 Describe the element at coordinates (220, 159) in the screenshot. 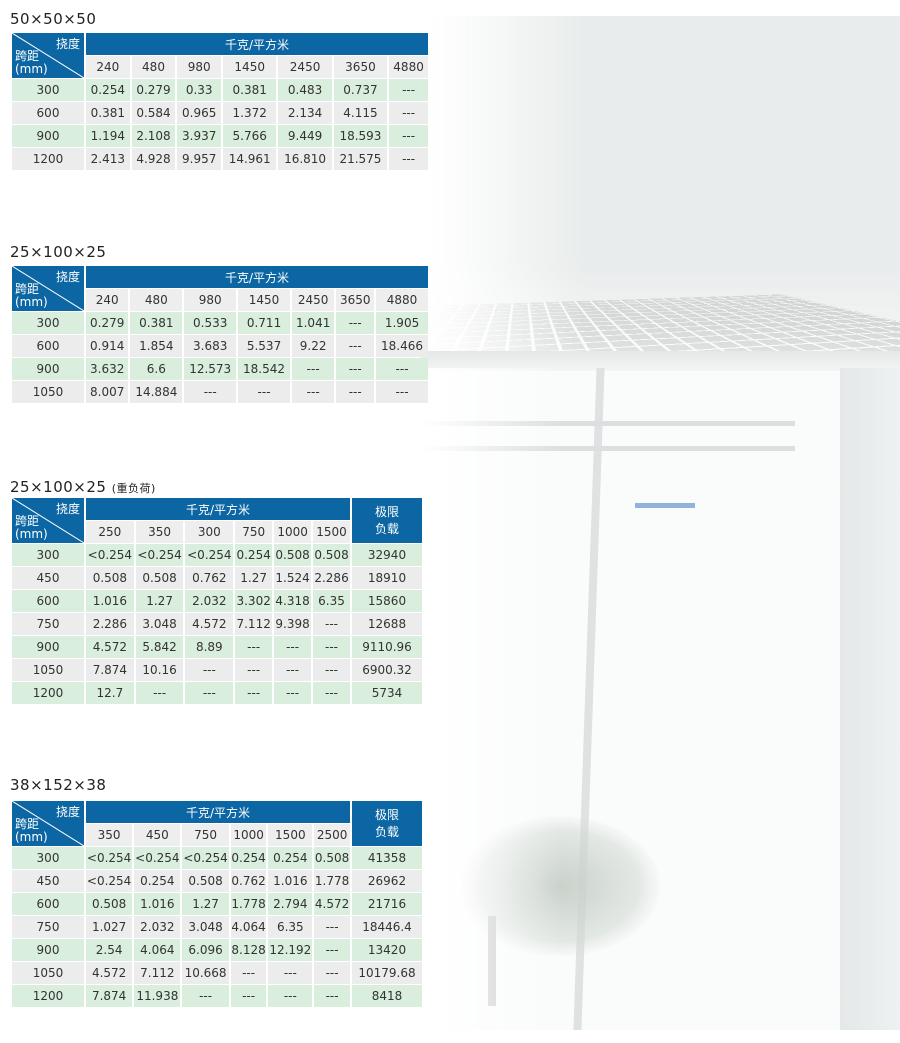

I see `table-row: 1200 2.413 4.928 9.957 14.961 16.810 21.575 ---` at that location.